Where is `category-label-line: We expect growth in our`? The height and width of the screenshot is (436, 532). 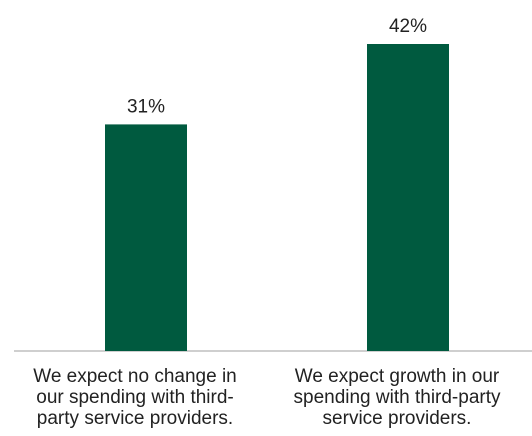 category-label-line: We expect growth in our is located at coordinates (397, 376).